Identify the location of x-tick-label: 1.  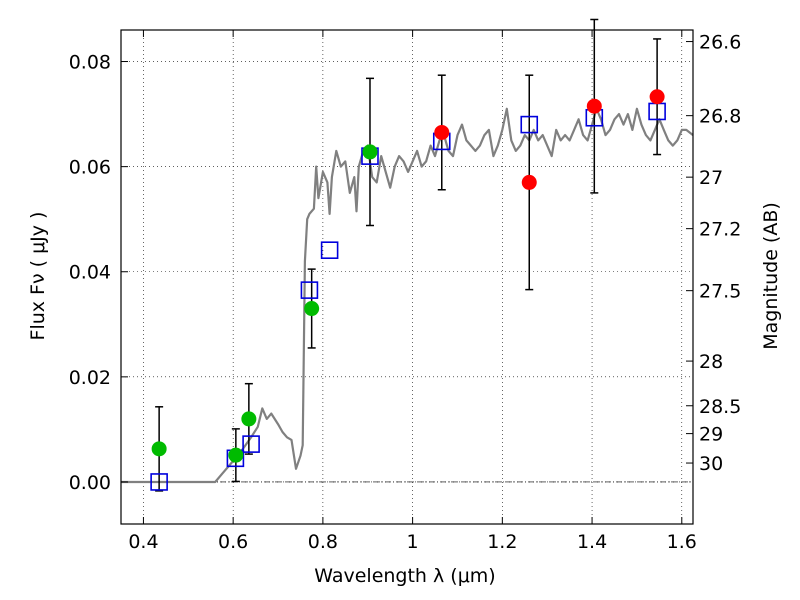
(413, 542).